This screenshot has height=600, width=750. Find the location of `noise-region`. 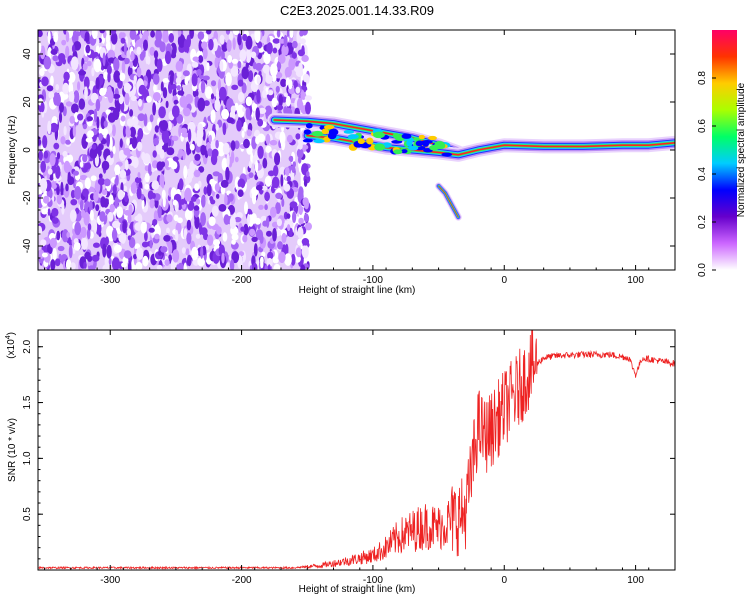

noise-region is located at coordinates (175, 150).